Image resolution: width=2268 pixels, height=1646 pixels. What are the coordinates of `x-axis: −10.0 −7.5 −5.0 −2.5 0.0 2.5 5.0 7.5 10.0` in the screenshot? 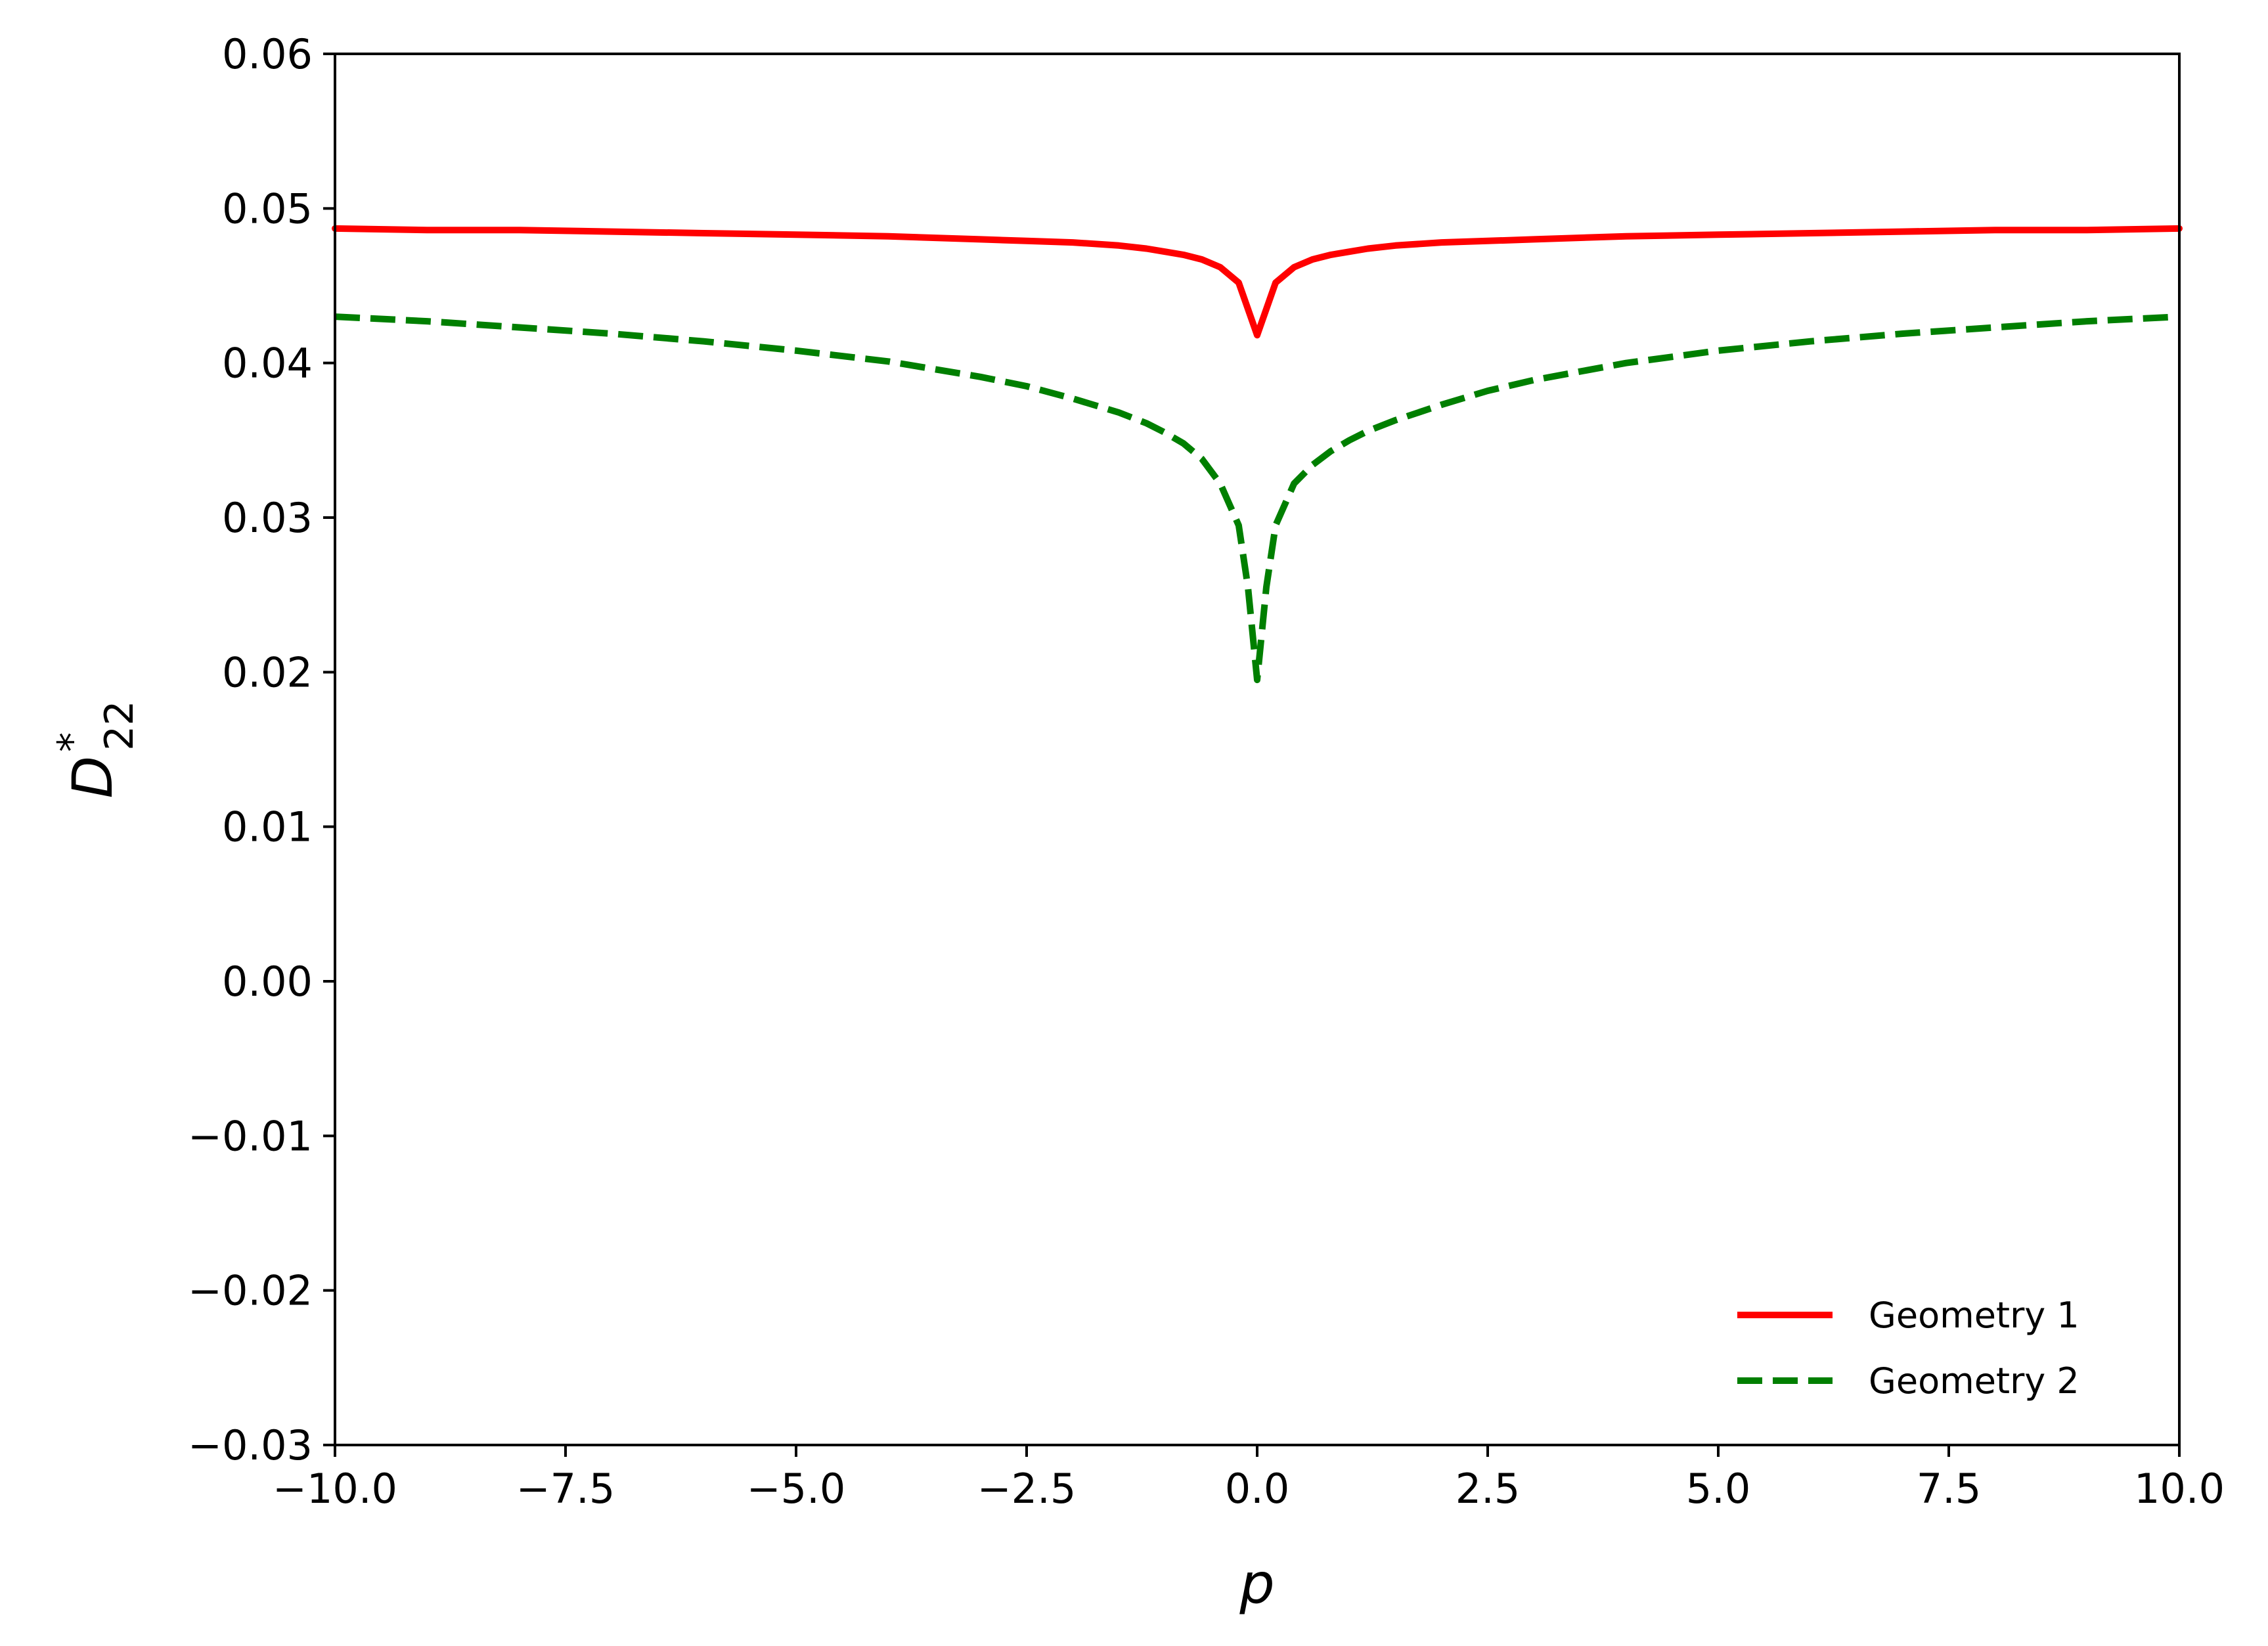 It's located at (1249, 1479).